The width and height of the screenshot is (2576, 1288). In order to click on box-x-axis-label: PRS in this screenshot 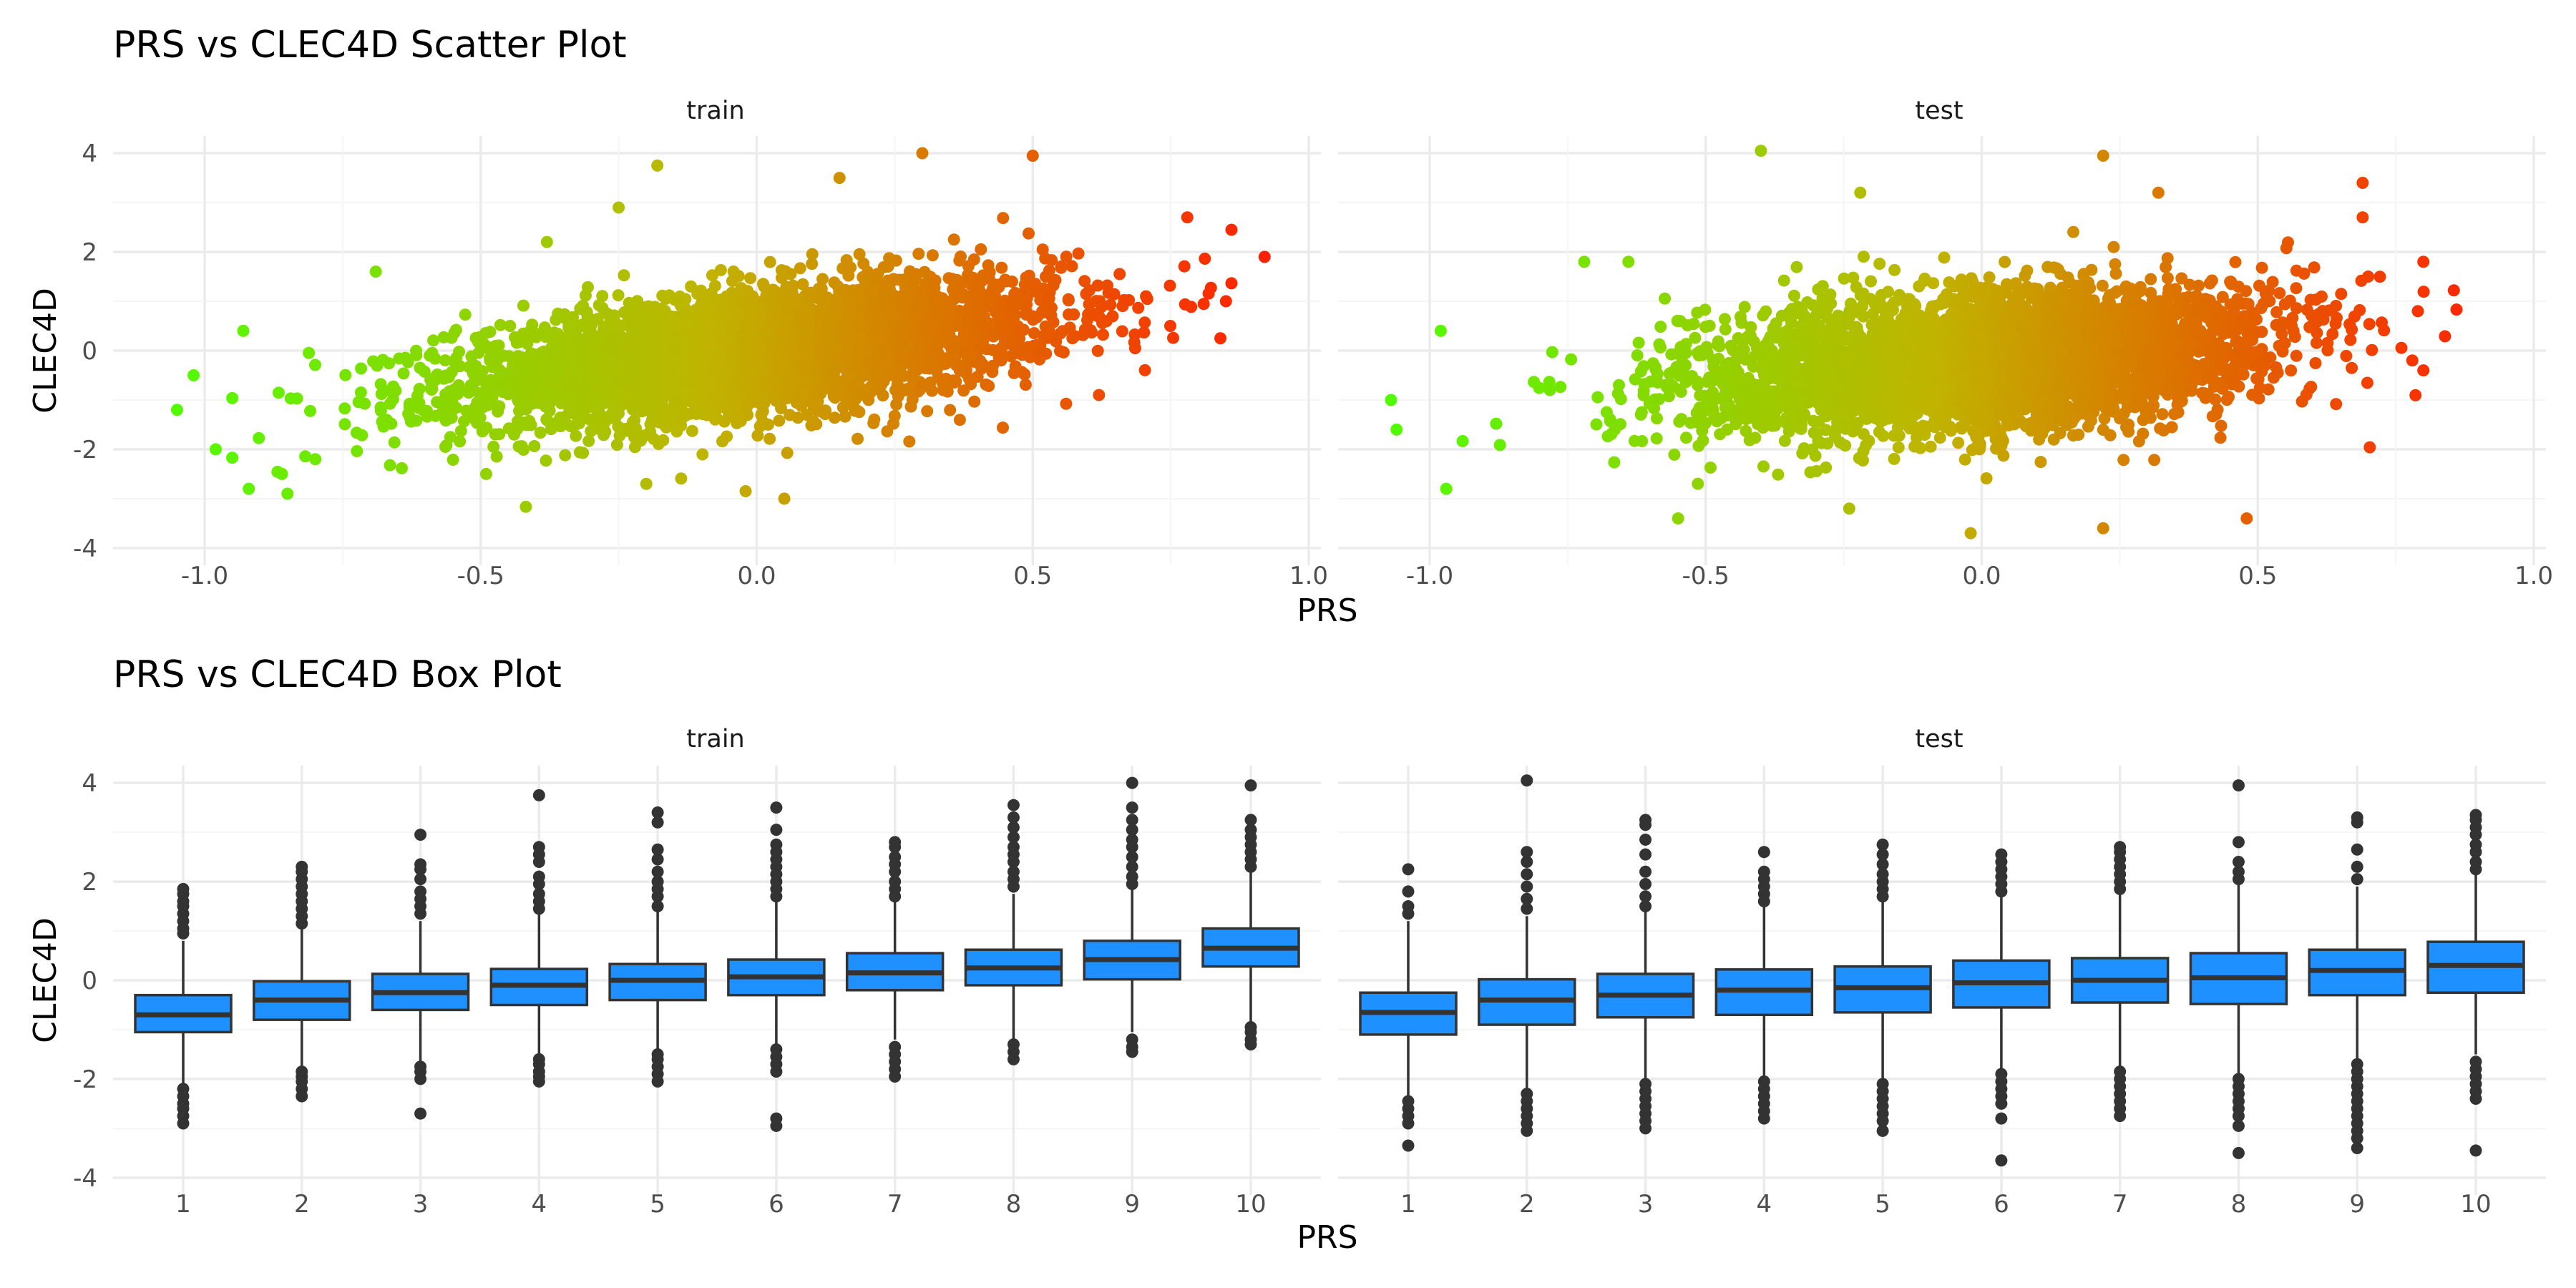, I will do `click(1327, 1237)`.